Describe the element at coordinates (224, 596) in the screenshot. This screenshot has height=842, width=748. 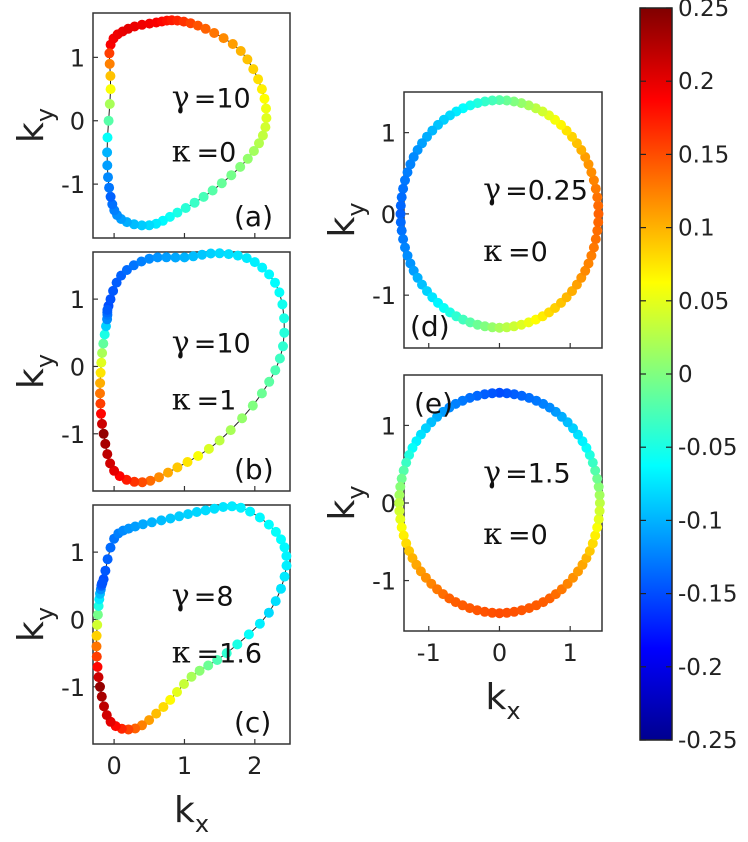
I see `gamma-value: 8` at that location.